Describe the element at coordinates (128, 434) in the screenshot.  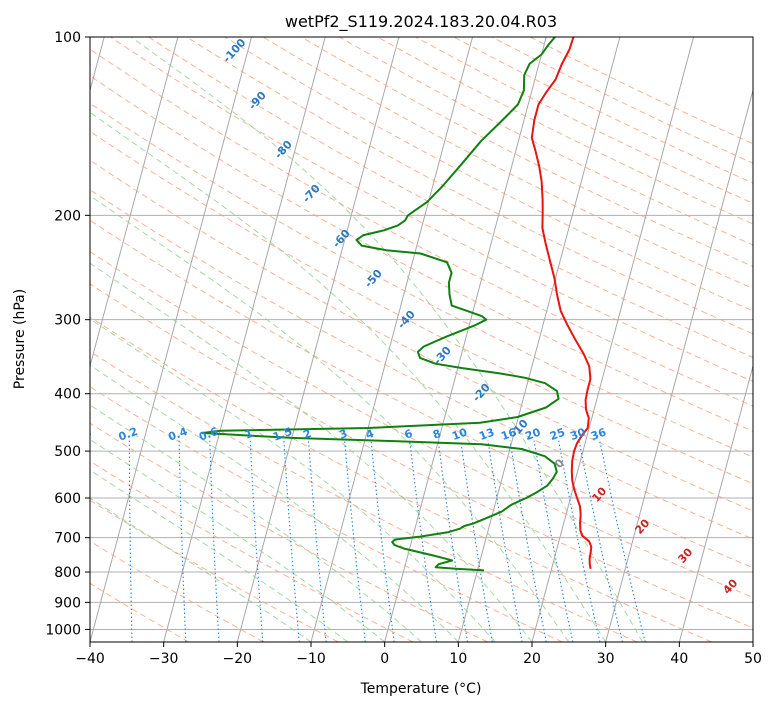
I see `mixing-ratio-label: 0.2` at that location.